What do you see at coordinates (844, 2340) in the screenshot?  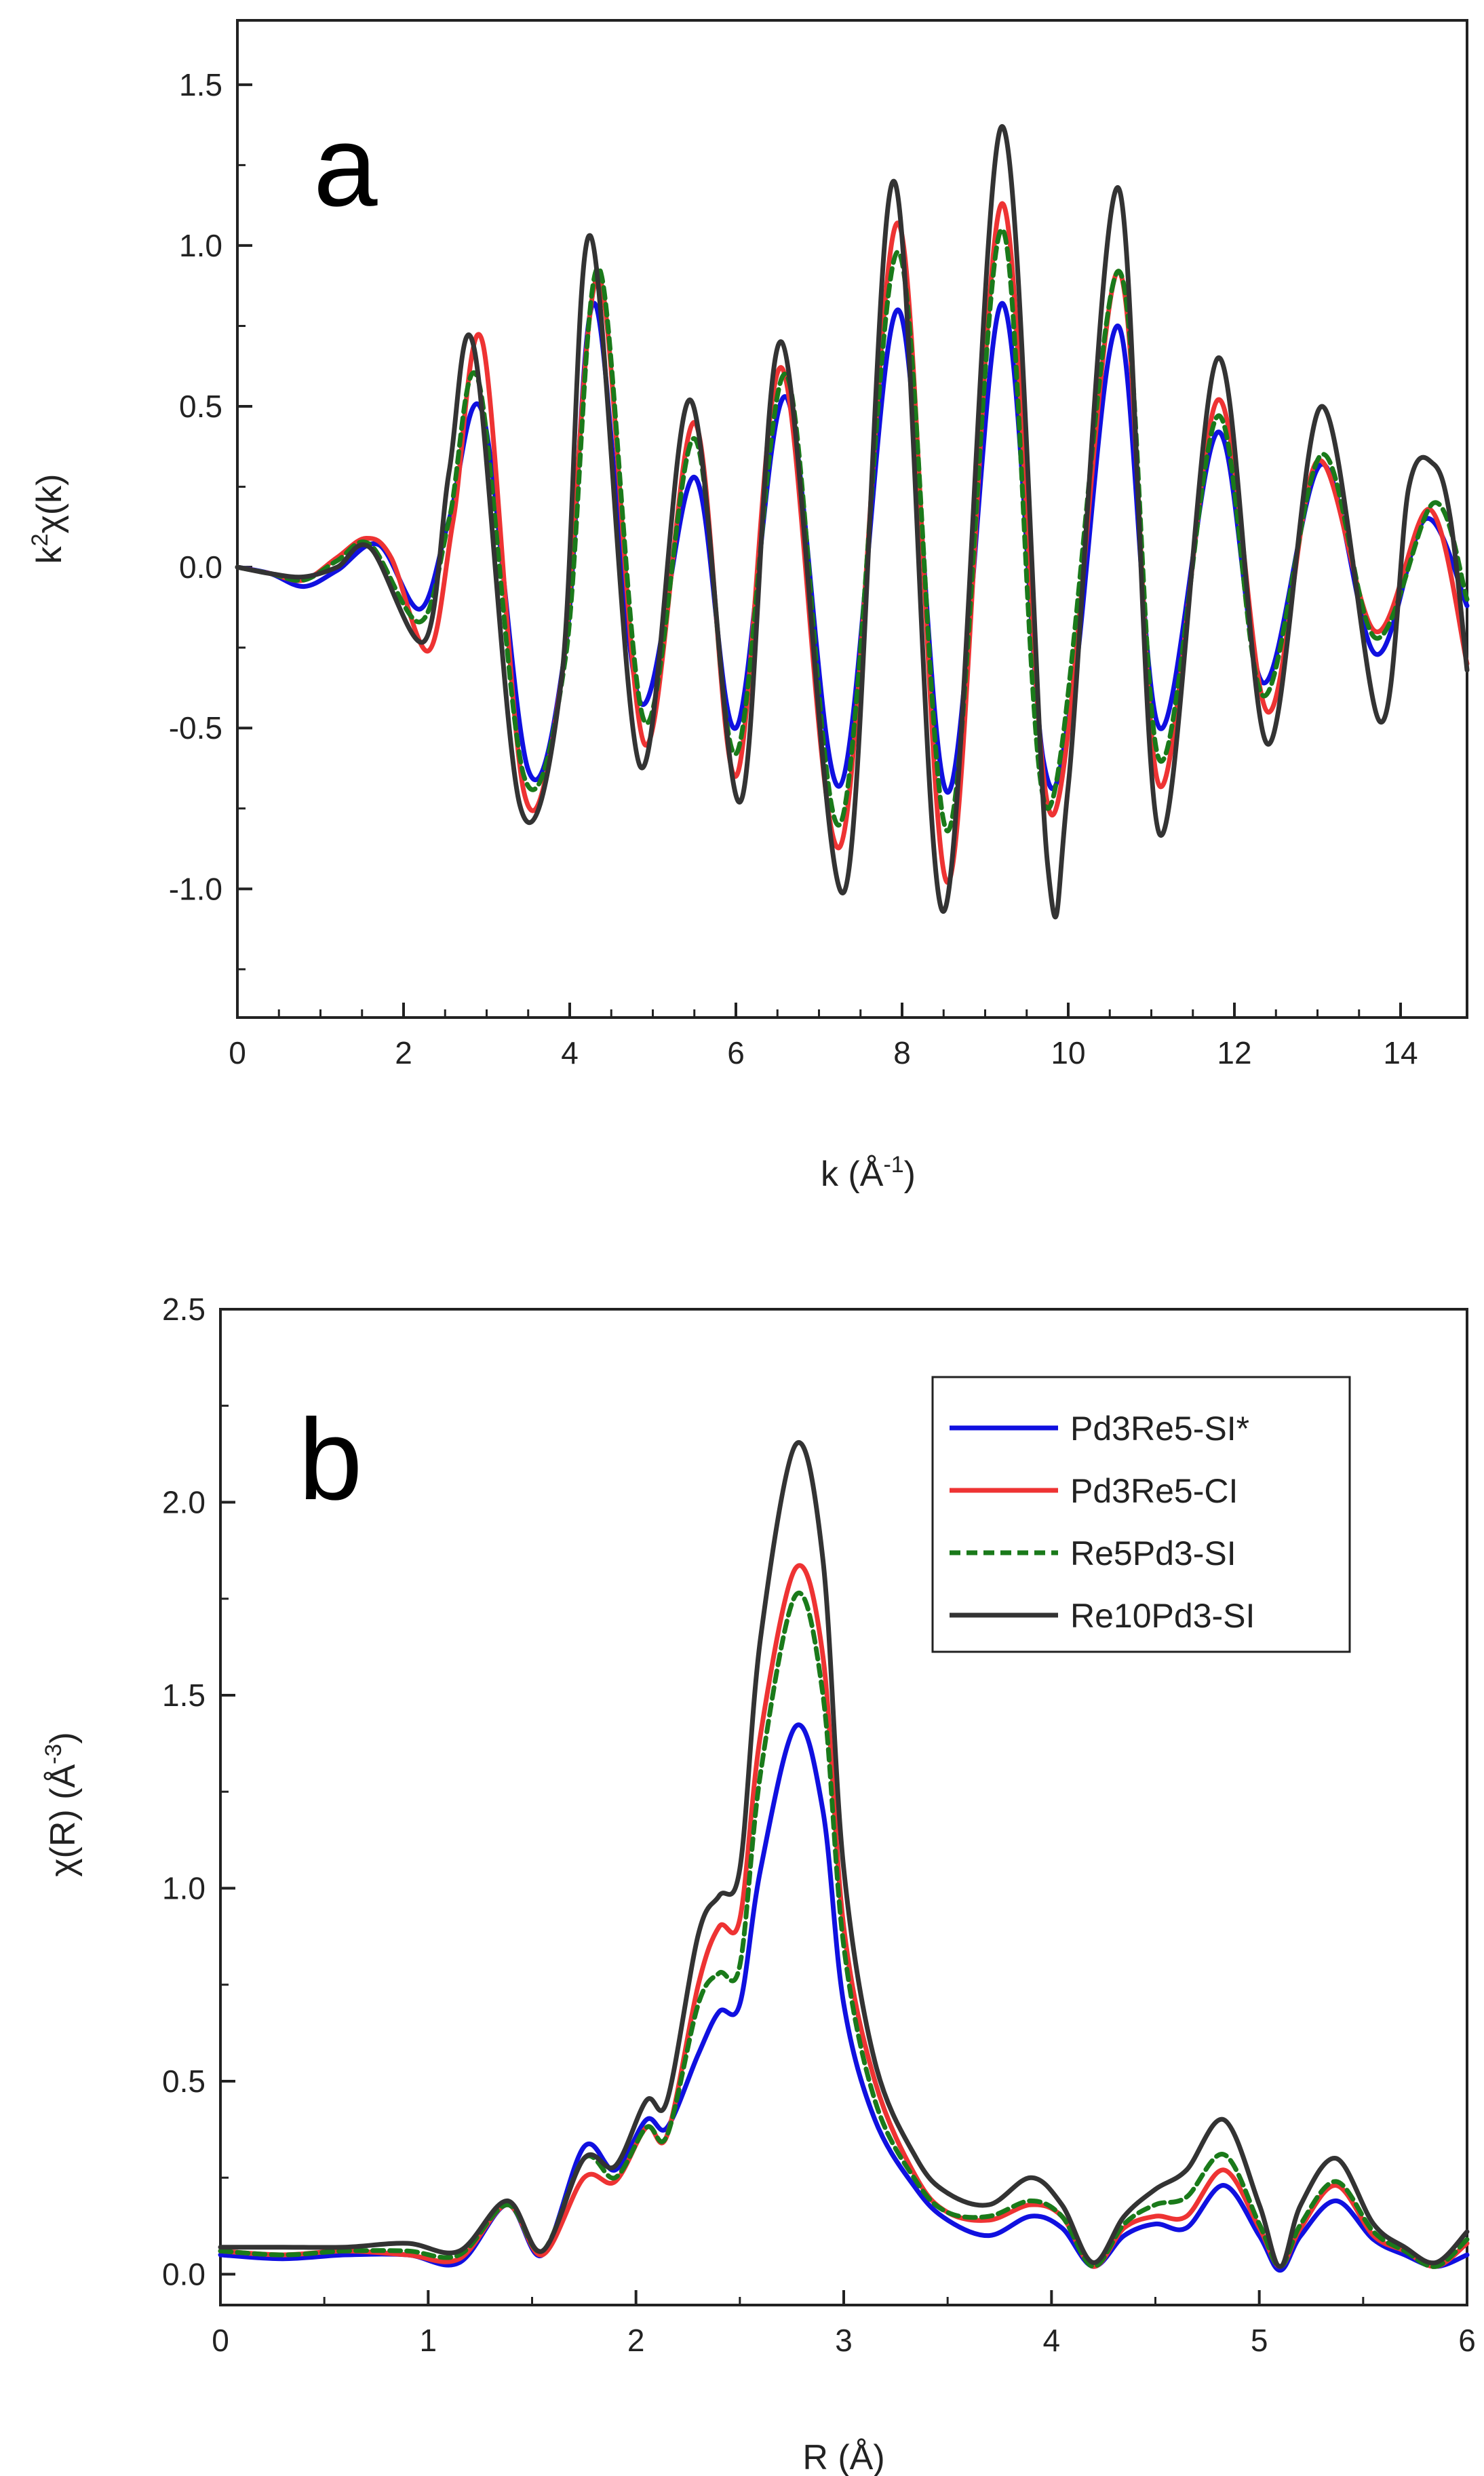 I see `x-tick-label: 3` at bounding box center [844, 2340].